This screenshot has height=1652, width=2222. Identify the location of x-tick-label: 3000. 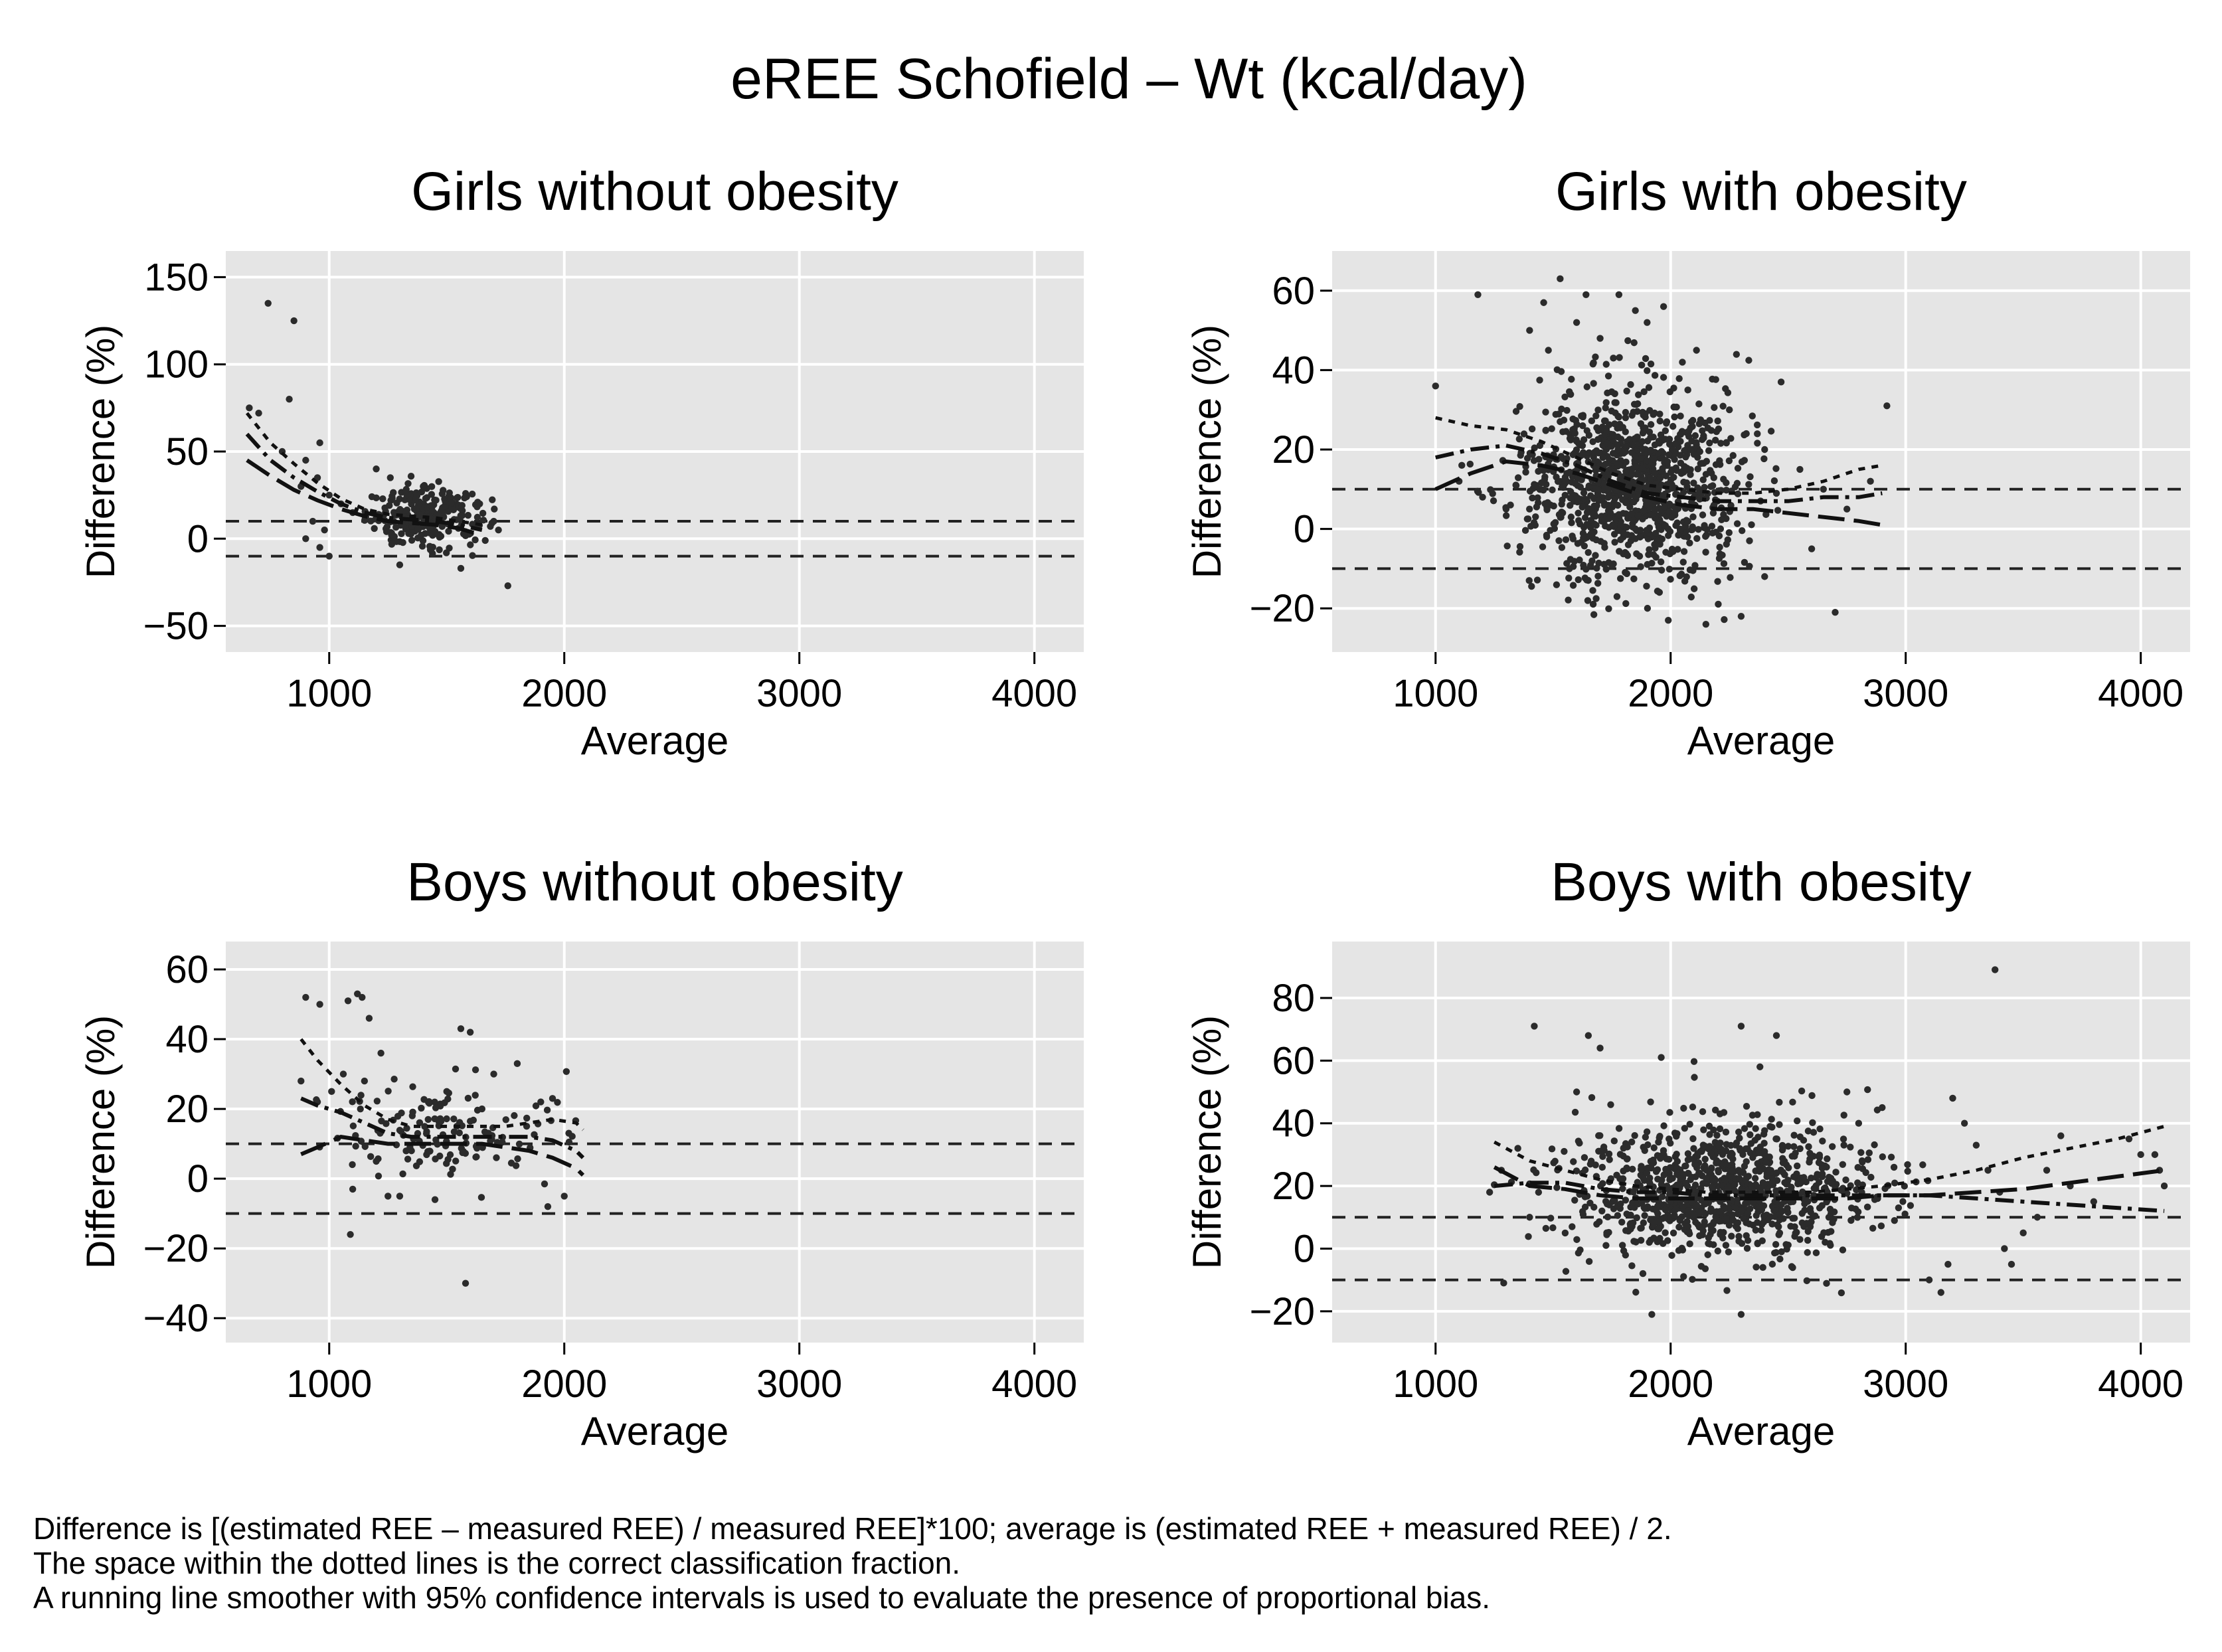
(1905, 1384).